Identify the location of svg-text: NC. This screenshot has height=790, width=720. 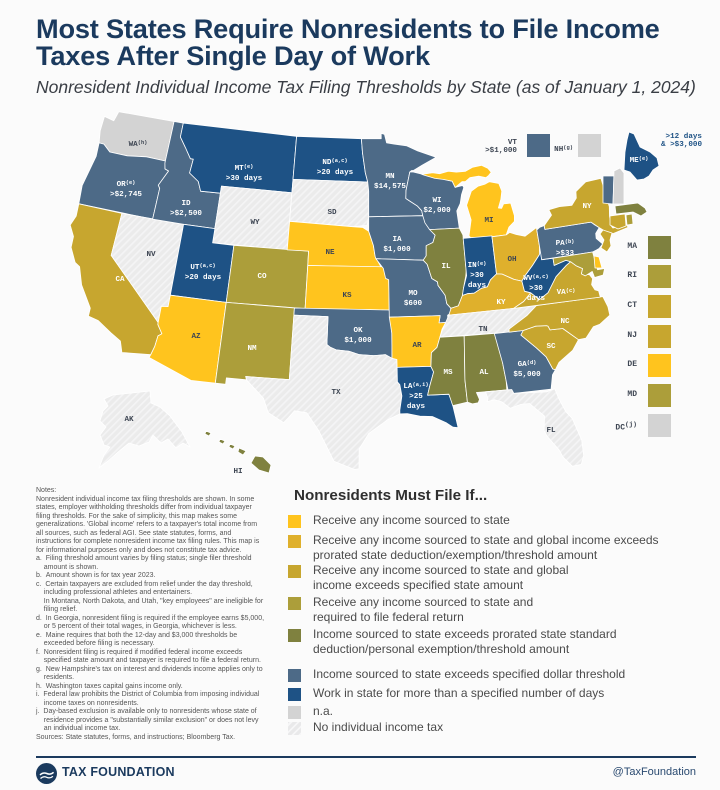
(565, 322).